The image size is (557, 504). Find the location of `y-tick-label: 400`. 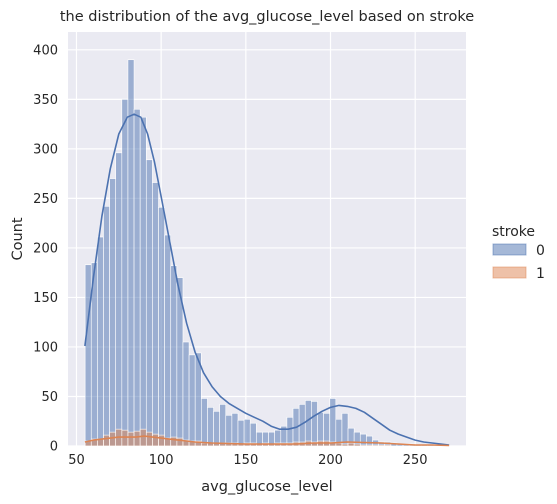

y-tick-label: 400 is located at coordinates (45, 50).